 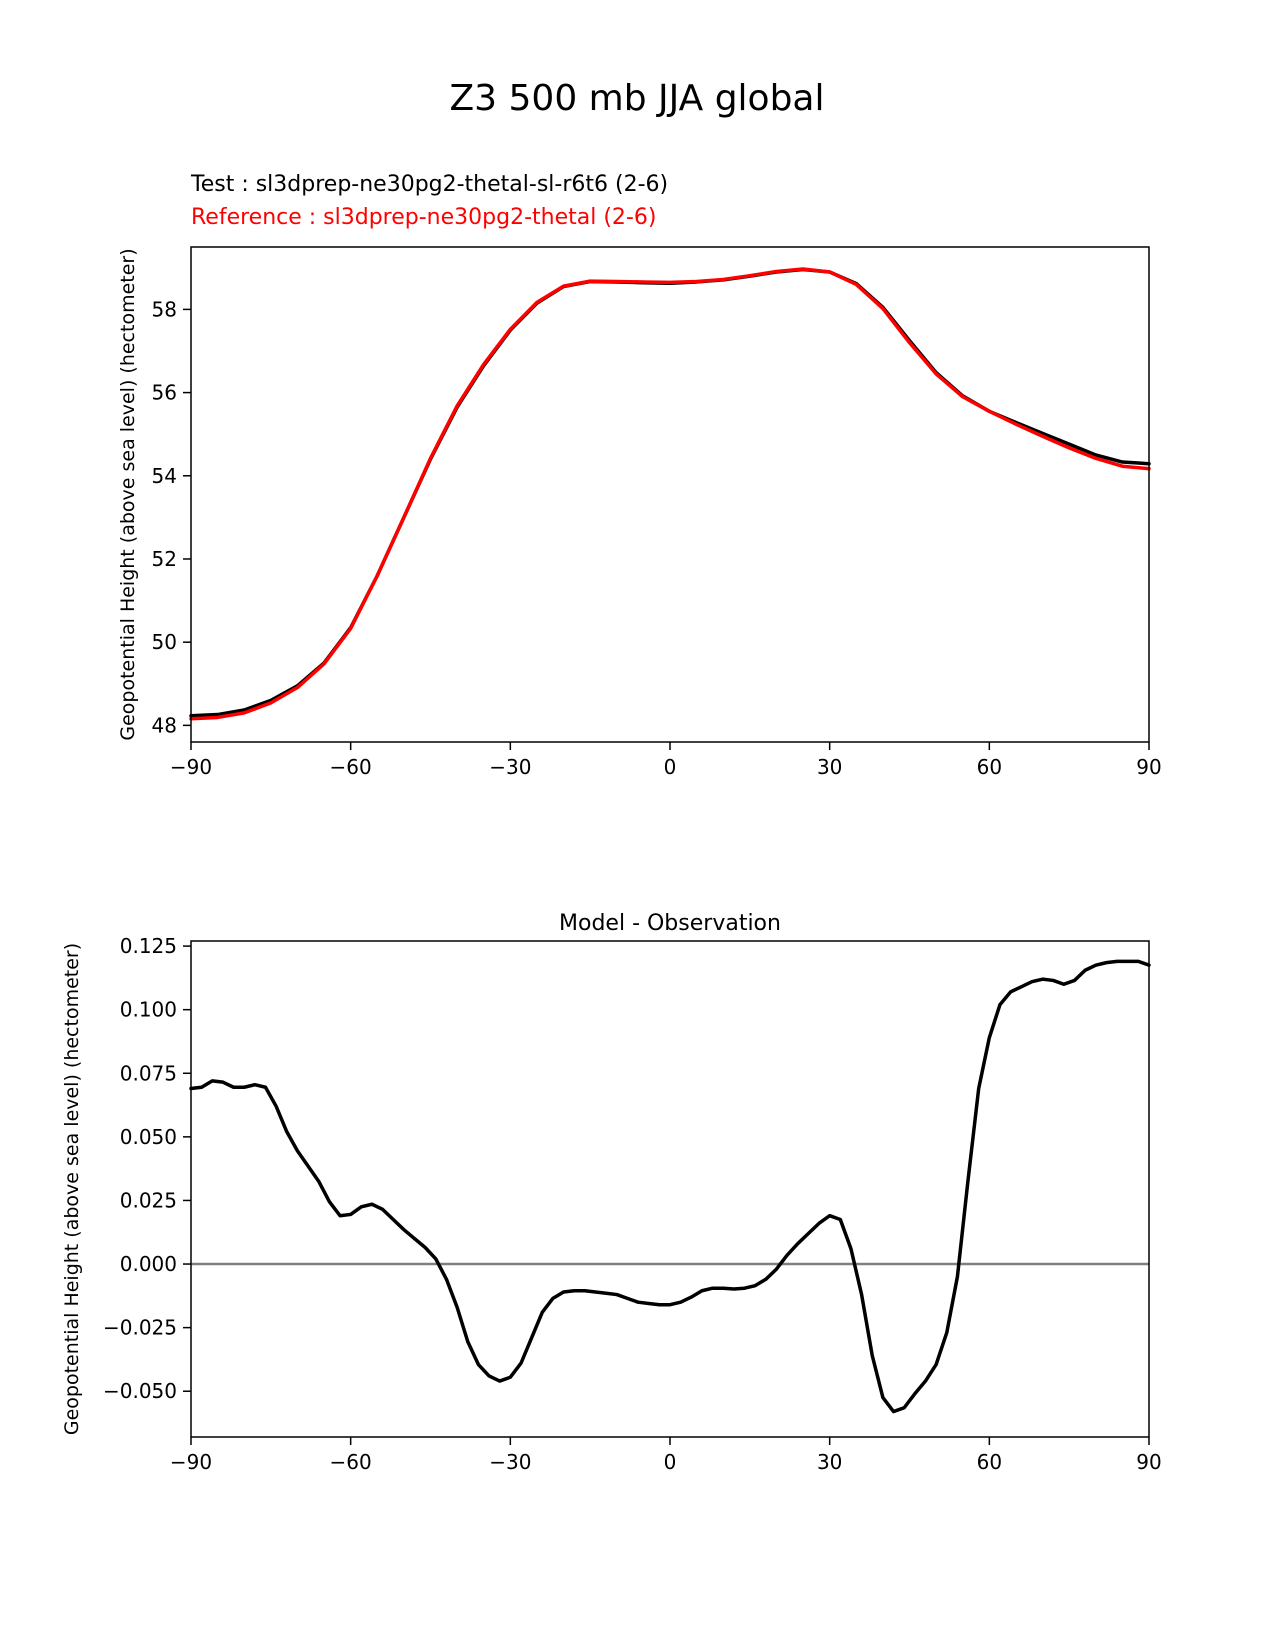 What do you see at coordinates (670, 923) in the screenshot?
I see `subplot-title: Model - Observation` at bounding box center [670, 923].